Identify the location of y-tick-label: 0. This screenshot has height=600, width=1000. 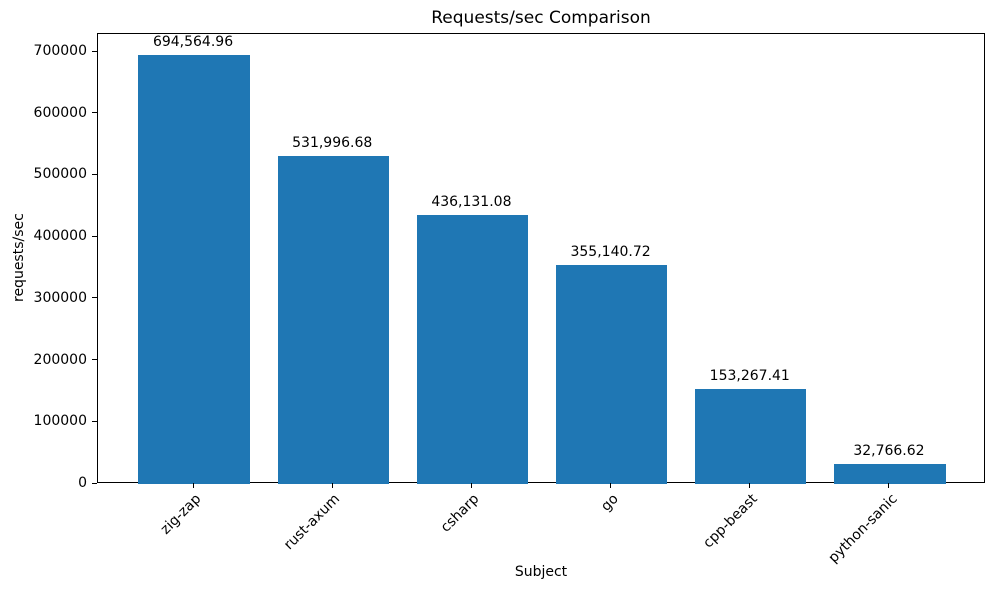
(82, 483).